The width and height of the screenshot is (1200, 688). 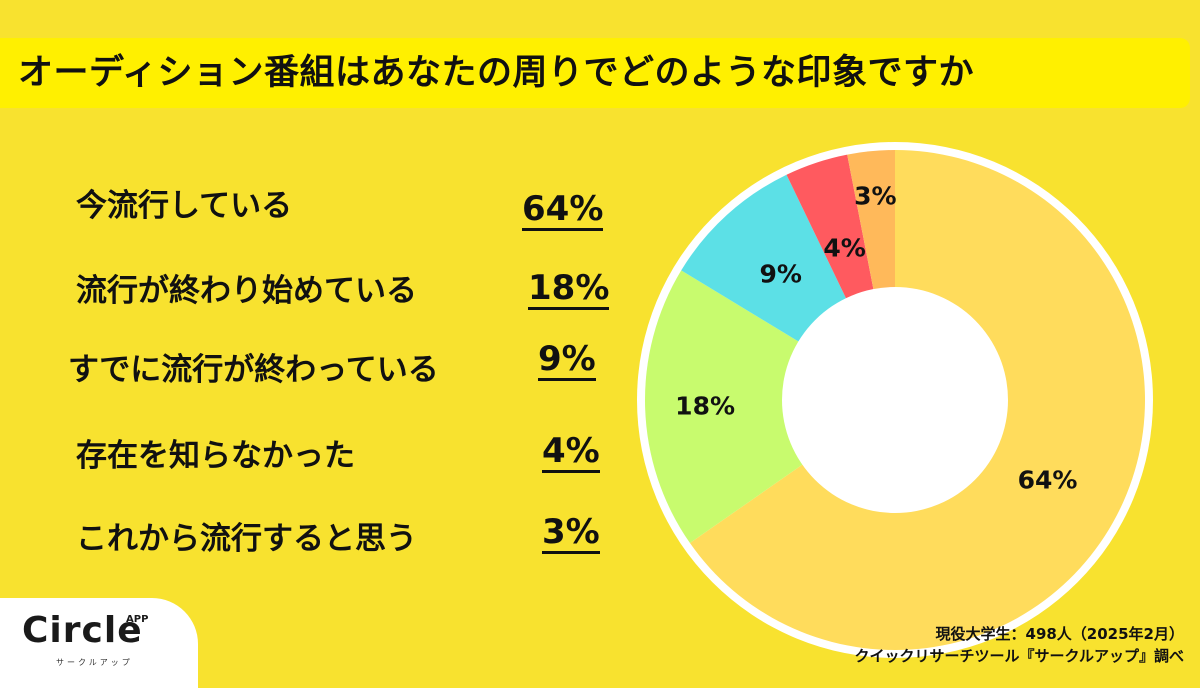 What do you see at coordinates (770, 407) in the screenshot?
I see `donut-slice` at bounding box center [770, 407].